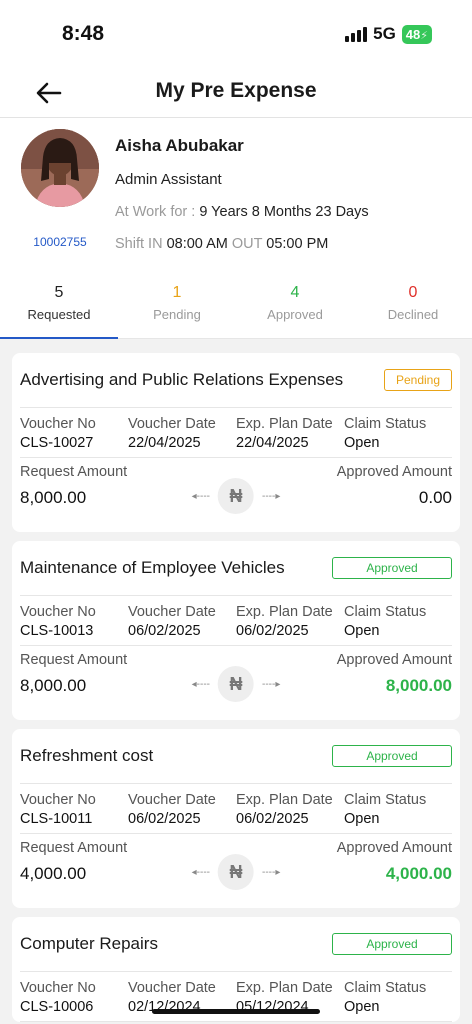  What do you see at coordinates (384, 33) in the screenshot?
I see `network-type: 5G` at bounding box center [384, 33].